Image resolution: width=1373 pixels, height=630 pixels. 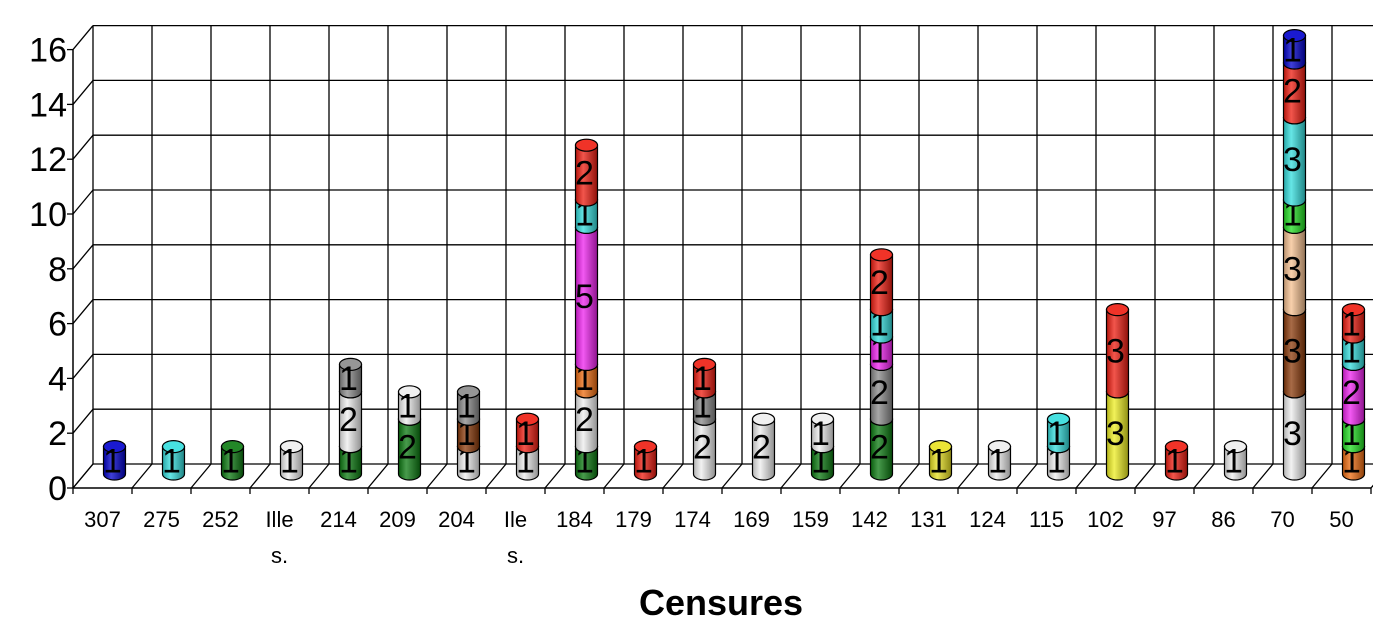 I want to click on bar-value-label: 5, so click(x=584, y=297).